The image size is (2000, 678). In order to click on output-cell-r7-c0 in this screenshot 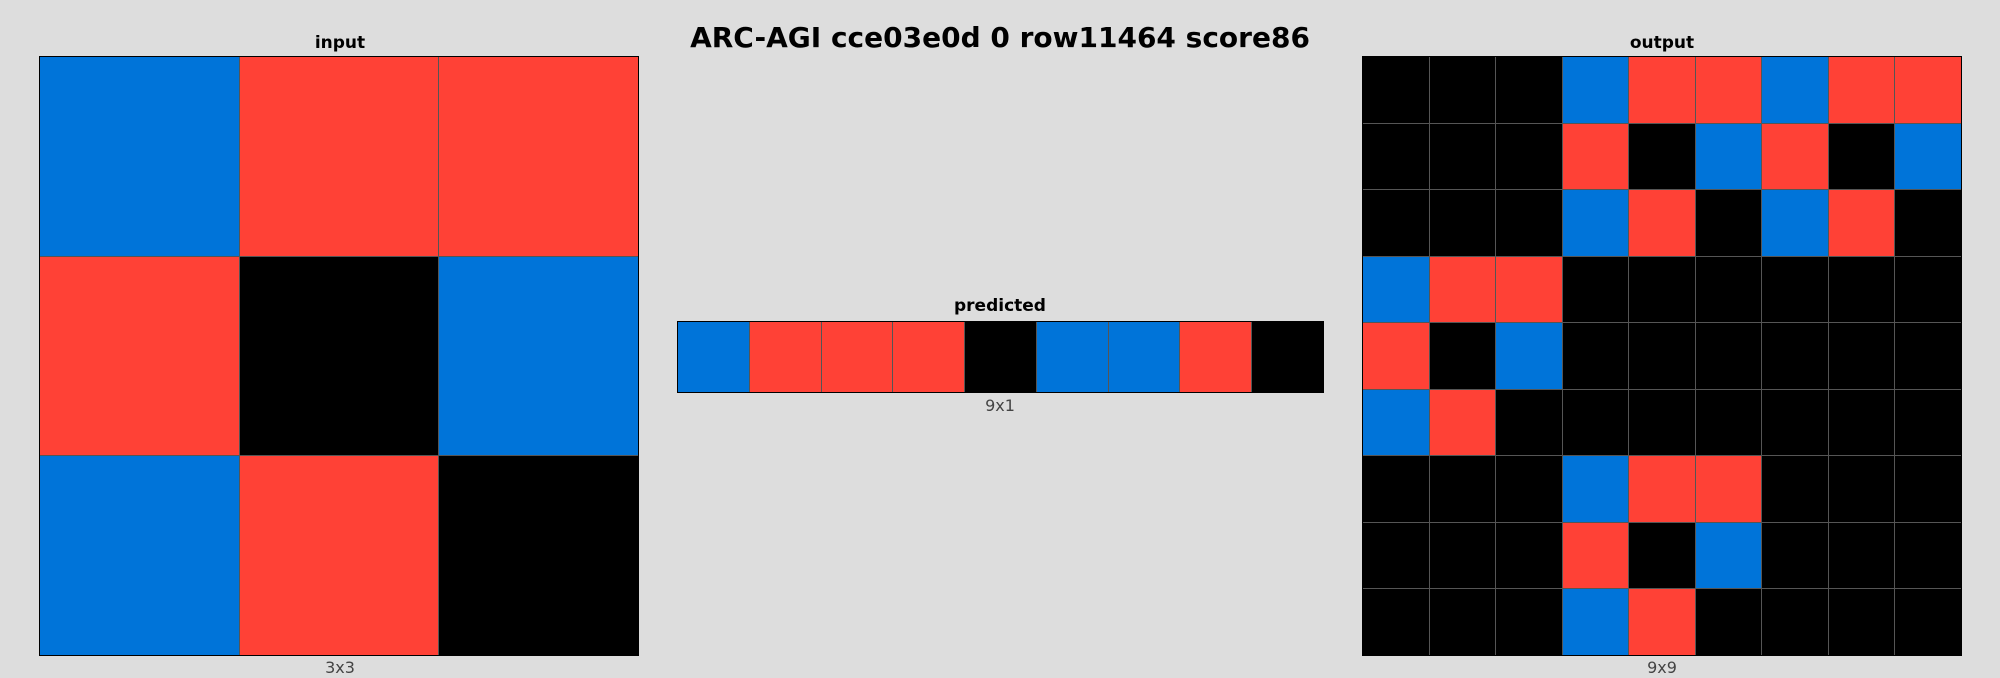, I will do `click(1396, 555)`.